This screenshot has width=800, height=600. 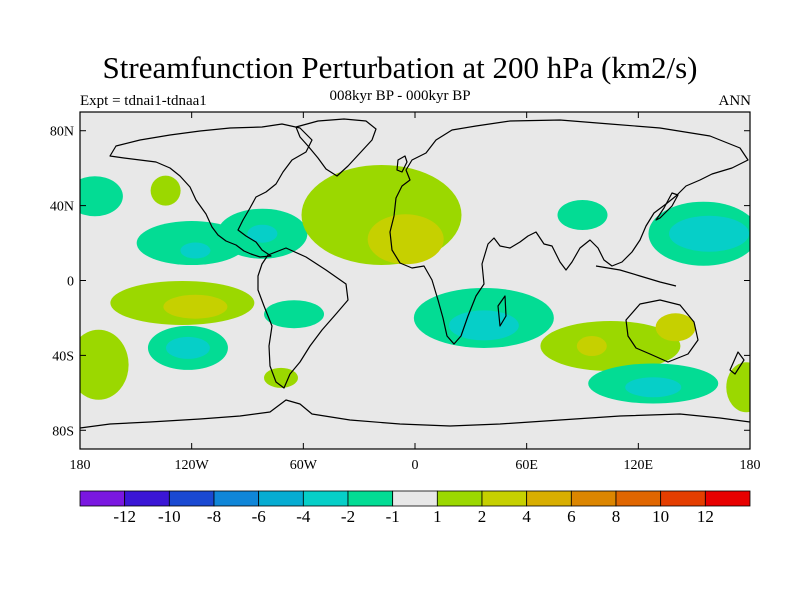 What do you see at coordinates (661, 516) in the screenshot?
I see `colorbar-label: 10` at bounding box center [661, 516].